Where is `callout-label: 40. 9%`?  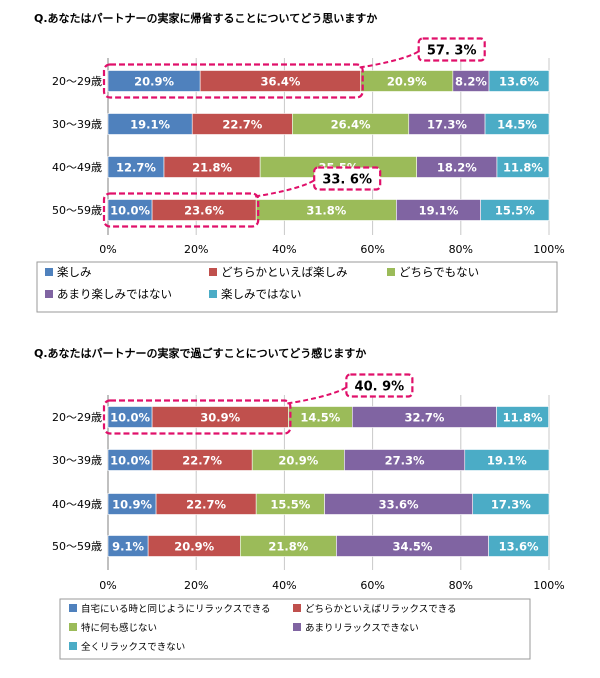
callout-label: 40. 9% is located at coordinates (380, 387).